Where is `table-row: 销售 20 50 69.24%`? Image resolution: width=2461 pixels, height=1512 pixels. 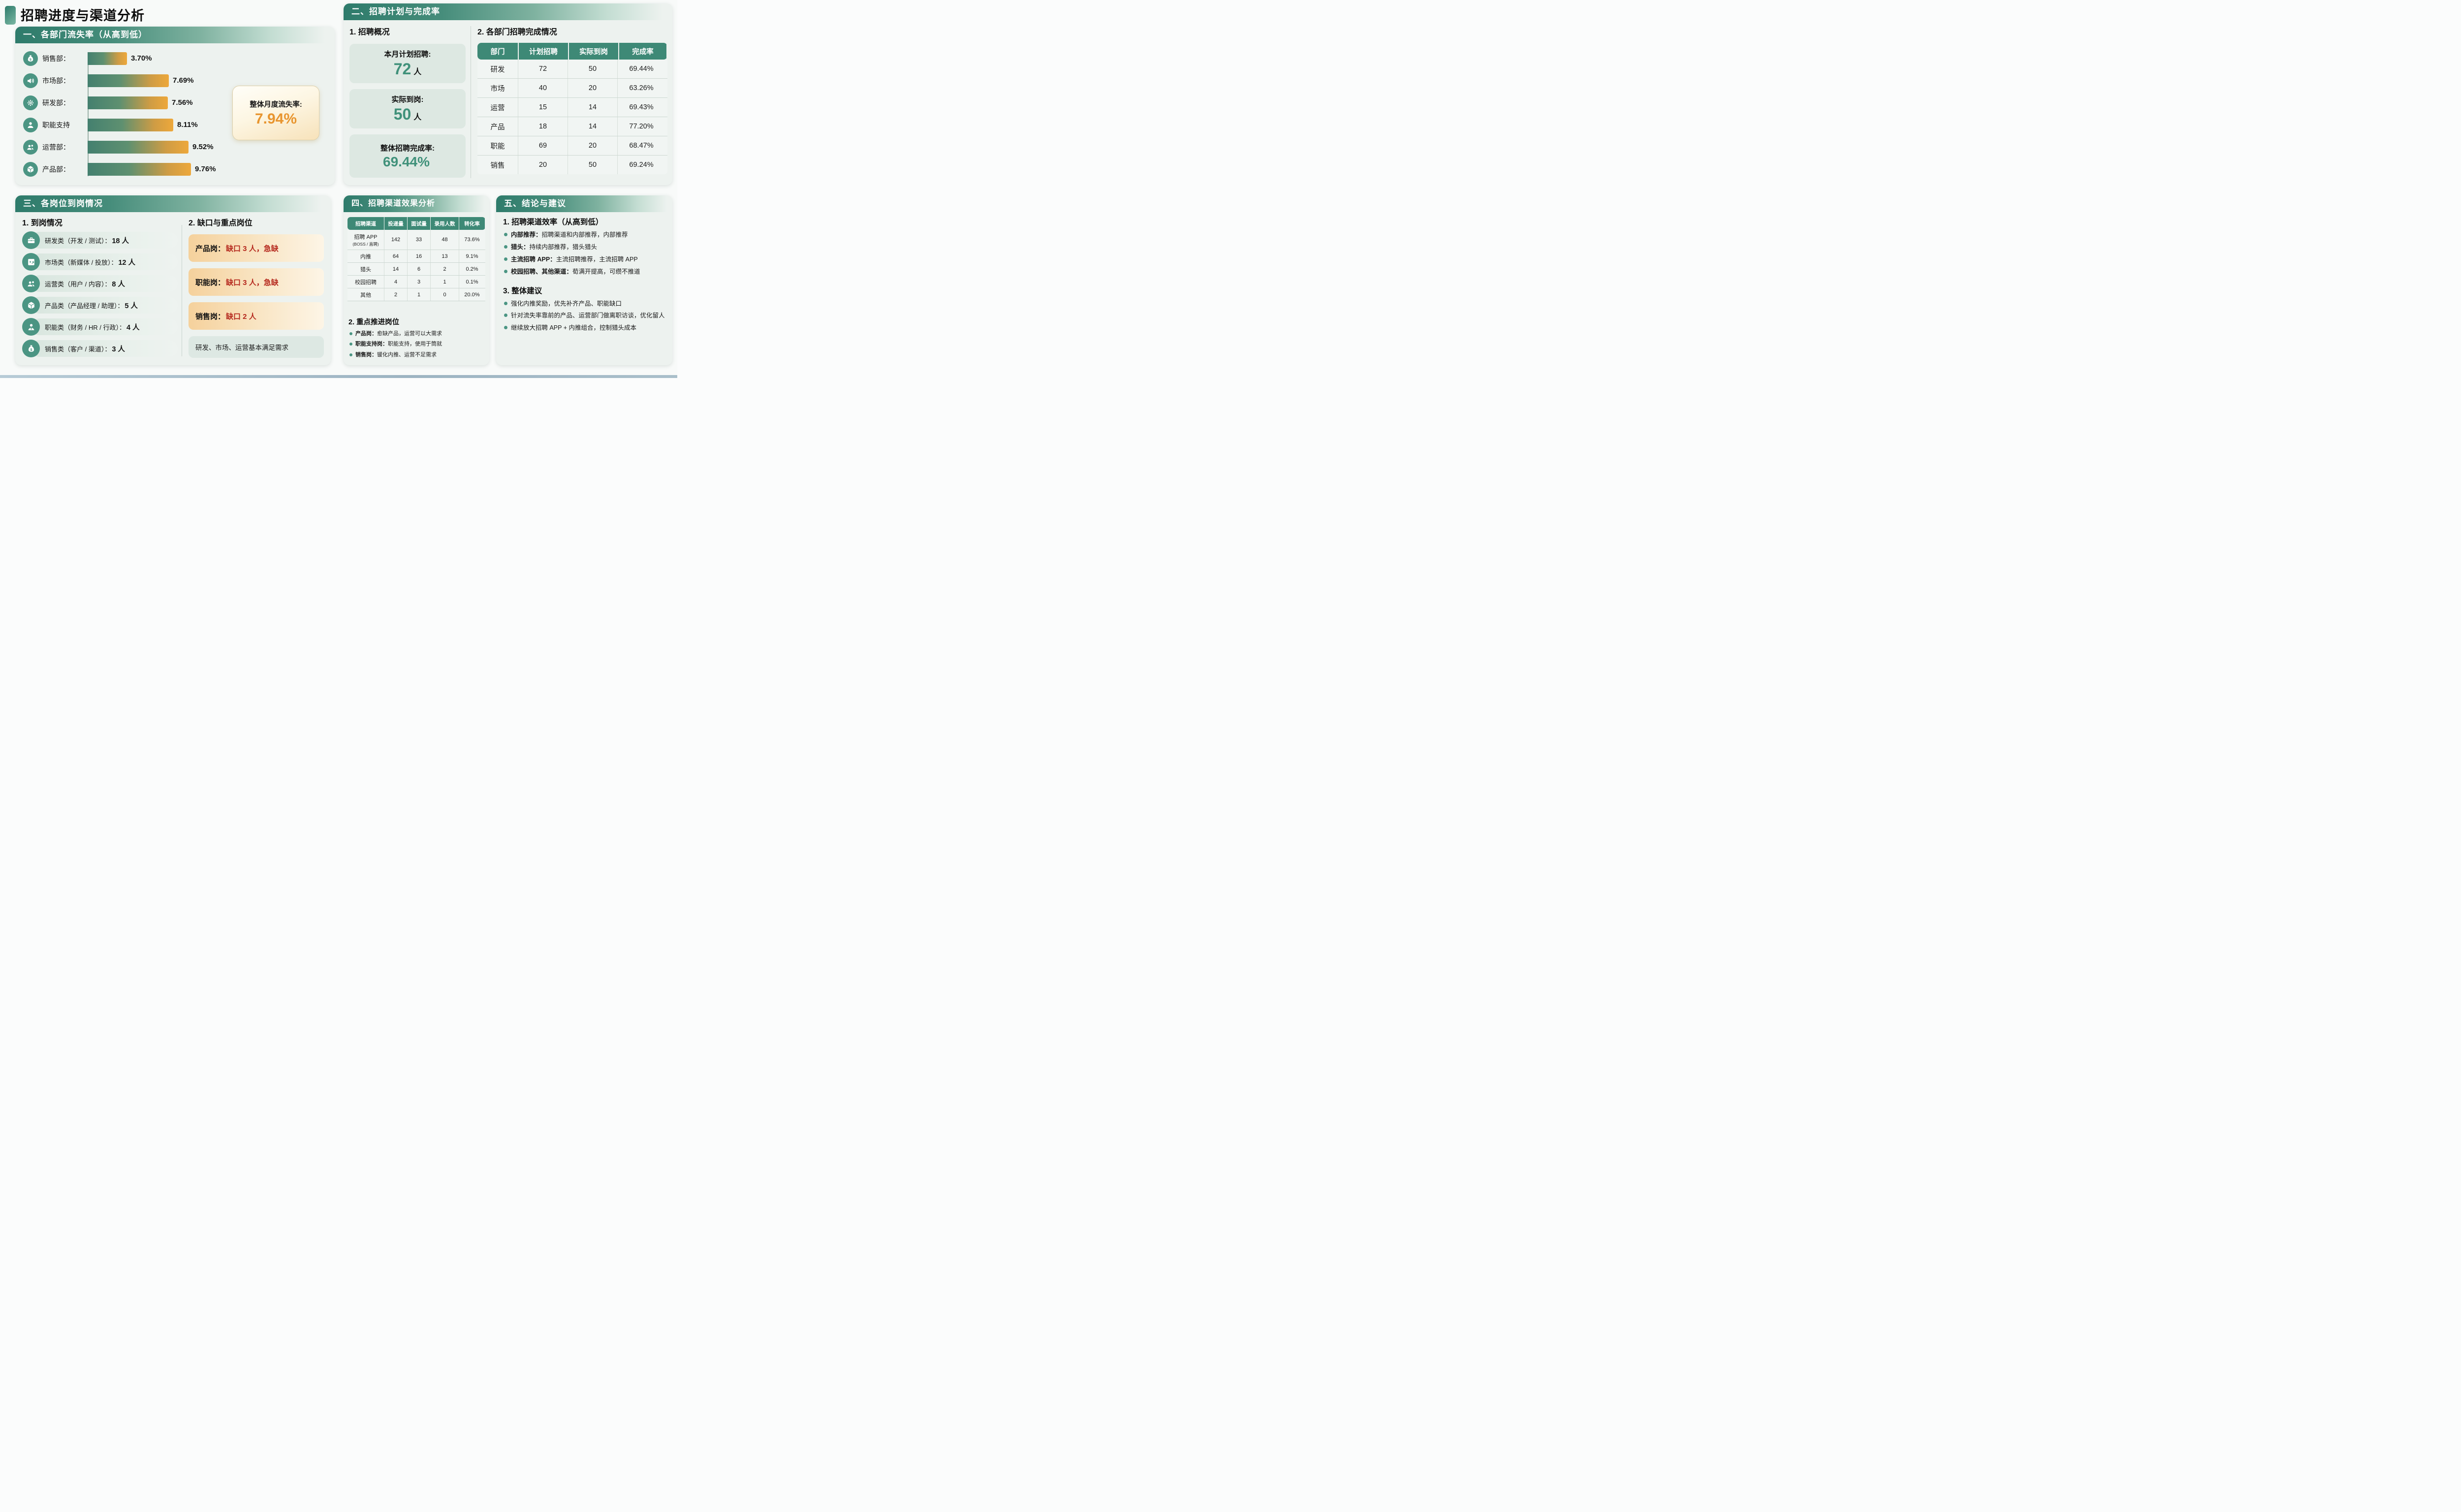 table-row: 销售 20 50 69.24% is located at coordinates (572, 165).